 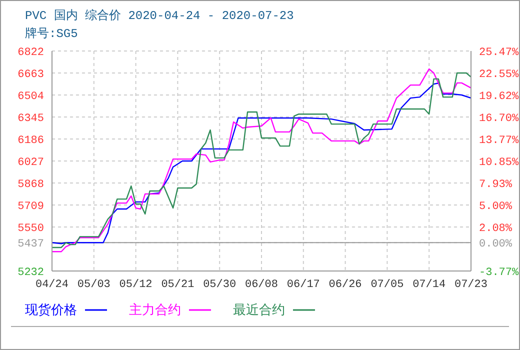 What do you see at coordinates (31, 163) in the screenshot?
I see `y-tick-label: 6027` at bounding box center [31, 163].